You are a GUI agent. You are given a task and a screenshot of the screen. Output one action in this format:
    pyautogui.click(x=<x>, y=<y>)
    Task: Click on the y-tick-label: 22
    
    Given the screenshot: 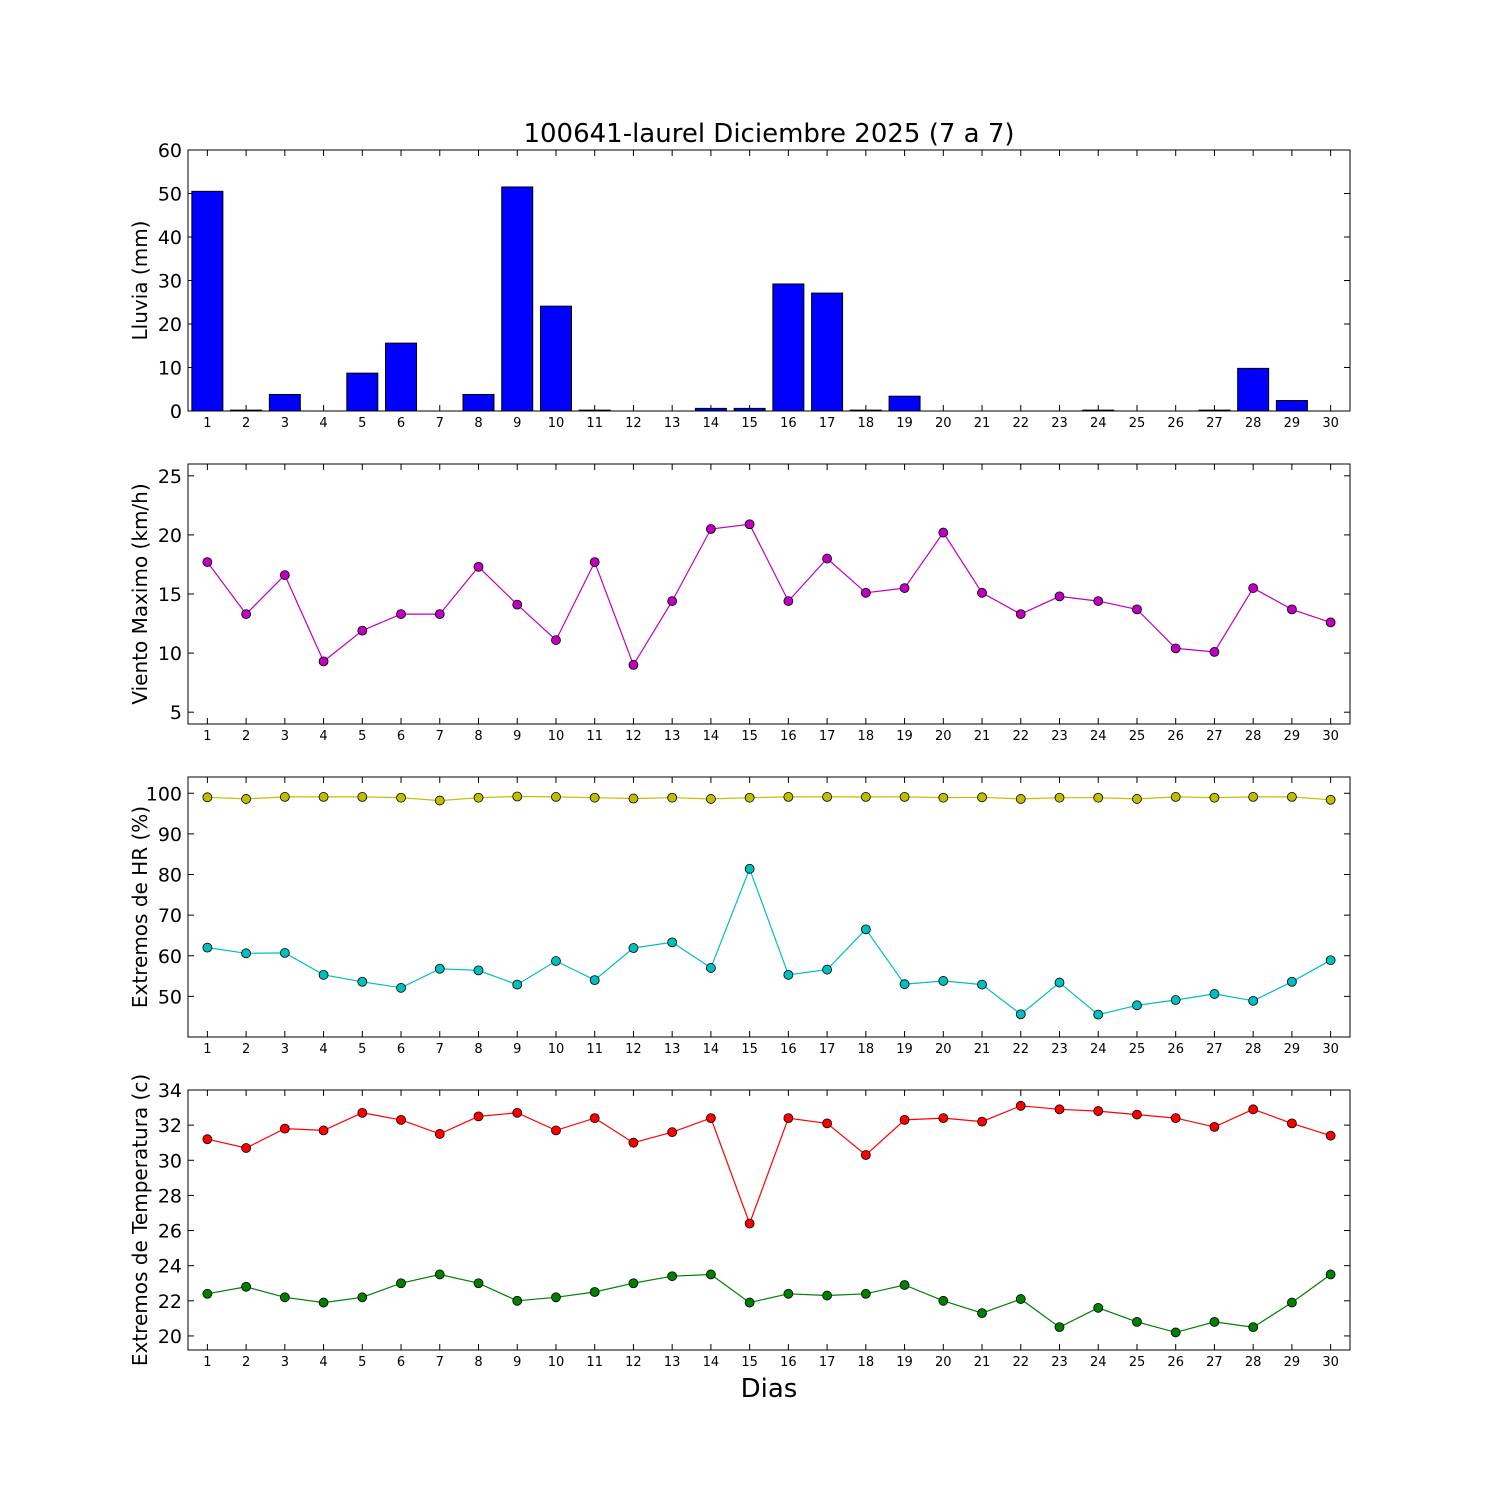 What is the action you would take?
    pyautogui.click(x=170, y=1302)
    